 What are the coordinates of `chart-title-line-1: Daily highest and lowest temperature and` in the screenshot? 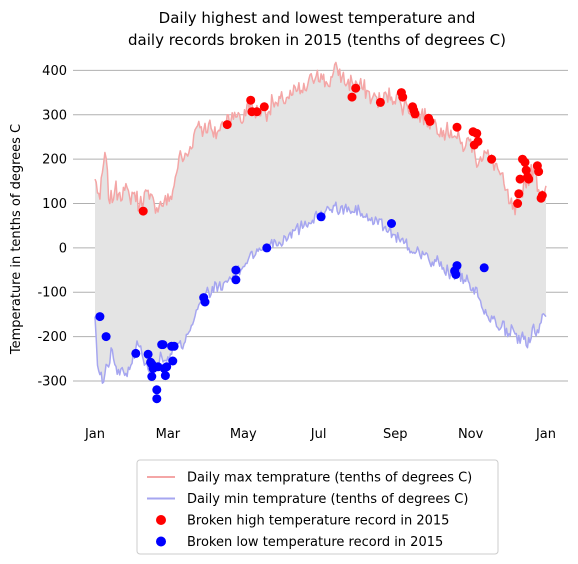 It's located at (317, 18).